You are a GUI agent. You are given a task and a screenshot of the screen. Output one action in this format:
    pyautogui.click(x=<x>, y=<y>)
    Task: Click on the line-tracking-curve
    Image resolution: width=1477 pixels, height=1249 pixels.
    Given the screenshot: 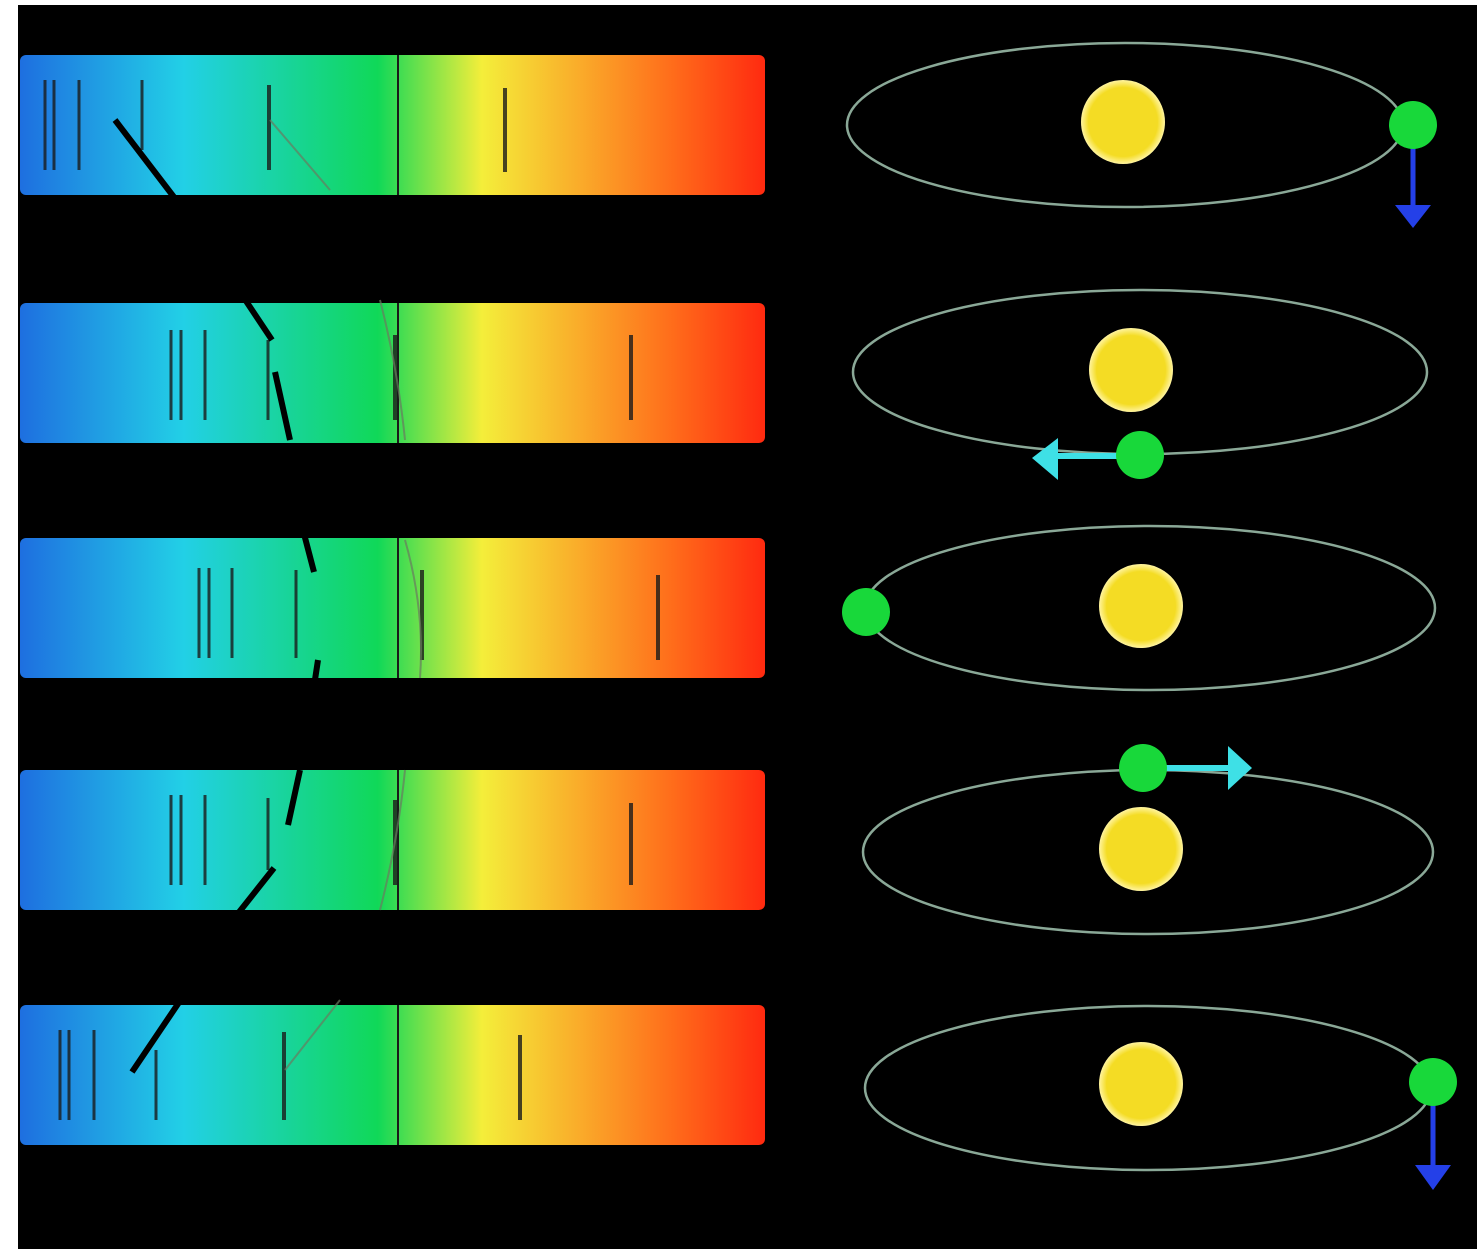 What is the action you would take?
    pyautogui.click(x=345, y=595)
    